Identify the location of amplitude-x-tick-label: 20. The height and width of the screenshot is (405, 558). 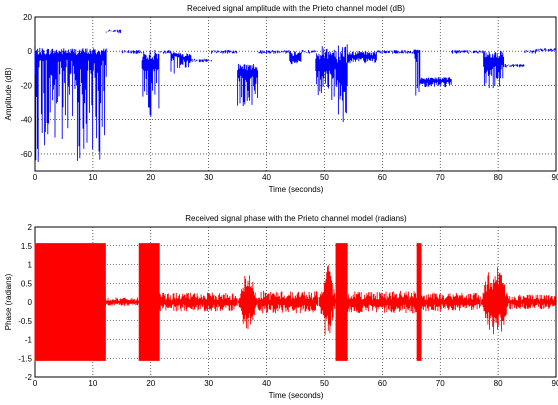
(150, 177).